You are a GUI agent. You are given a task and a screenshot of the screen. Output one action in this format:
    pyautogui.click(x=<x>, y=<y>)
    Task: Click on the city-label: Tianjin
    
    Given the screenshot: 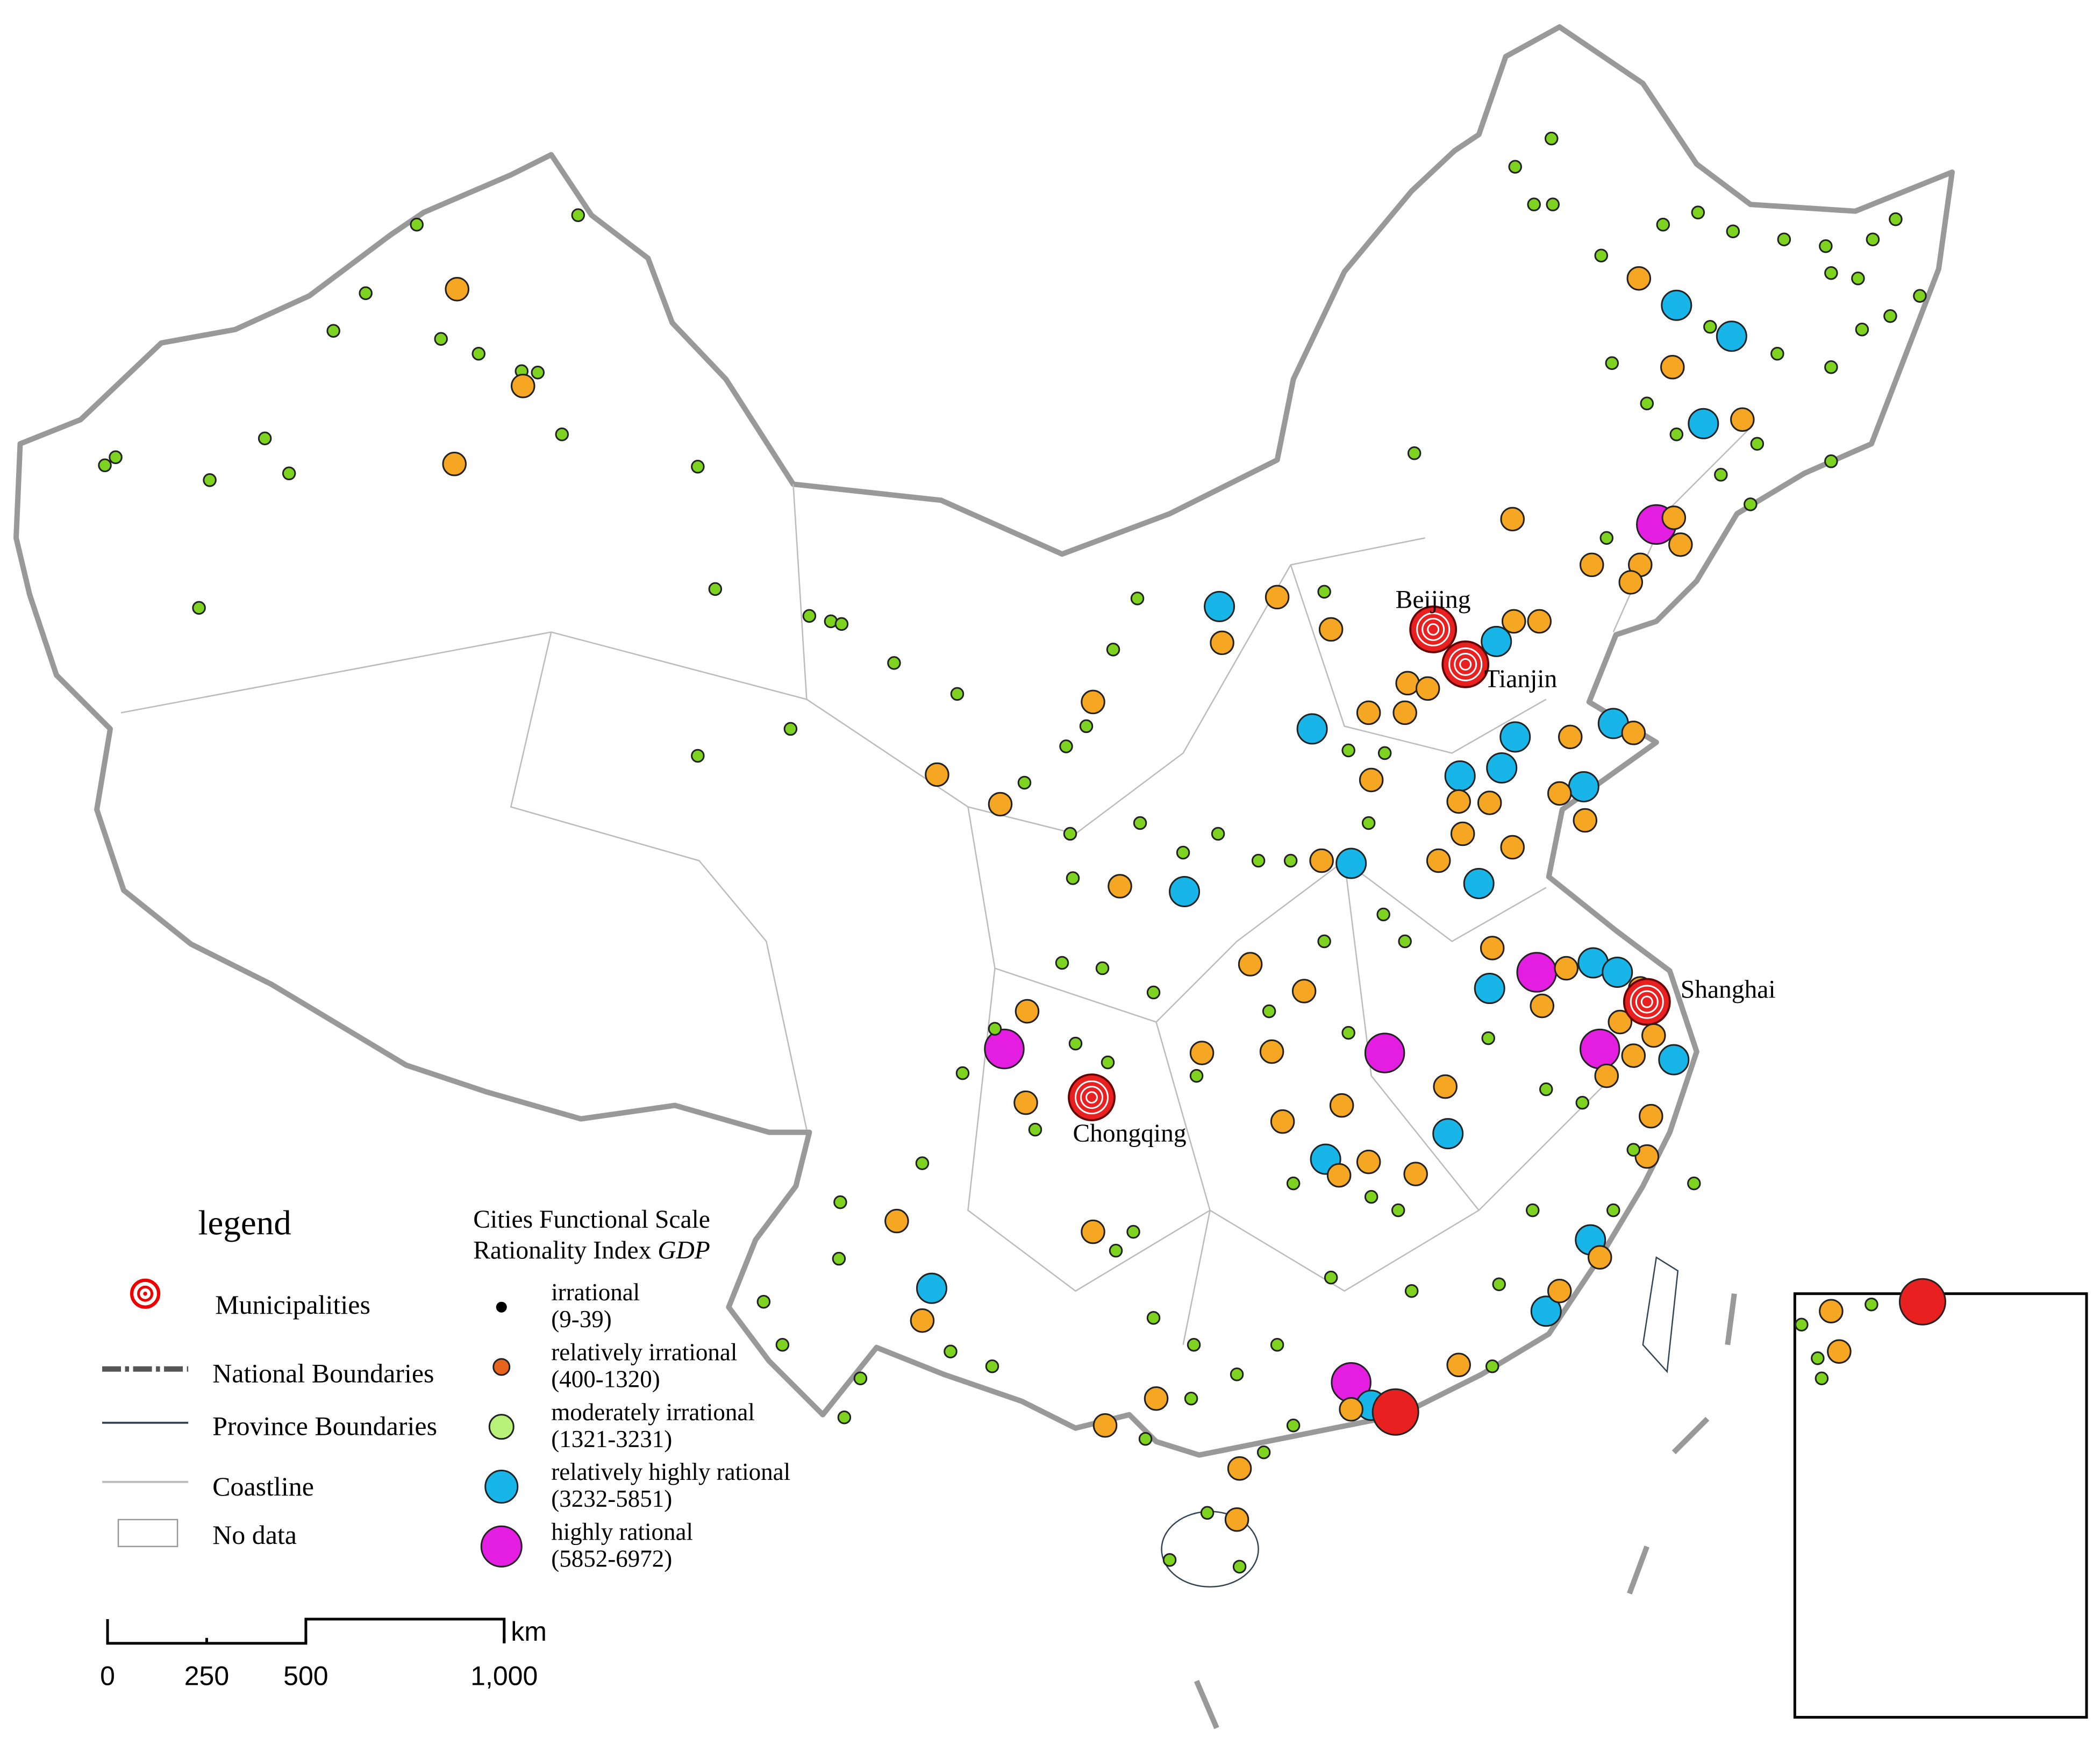 What is the action you would take?
    pyautogui.click(x=1521, y=679)
    